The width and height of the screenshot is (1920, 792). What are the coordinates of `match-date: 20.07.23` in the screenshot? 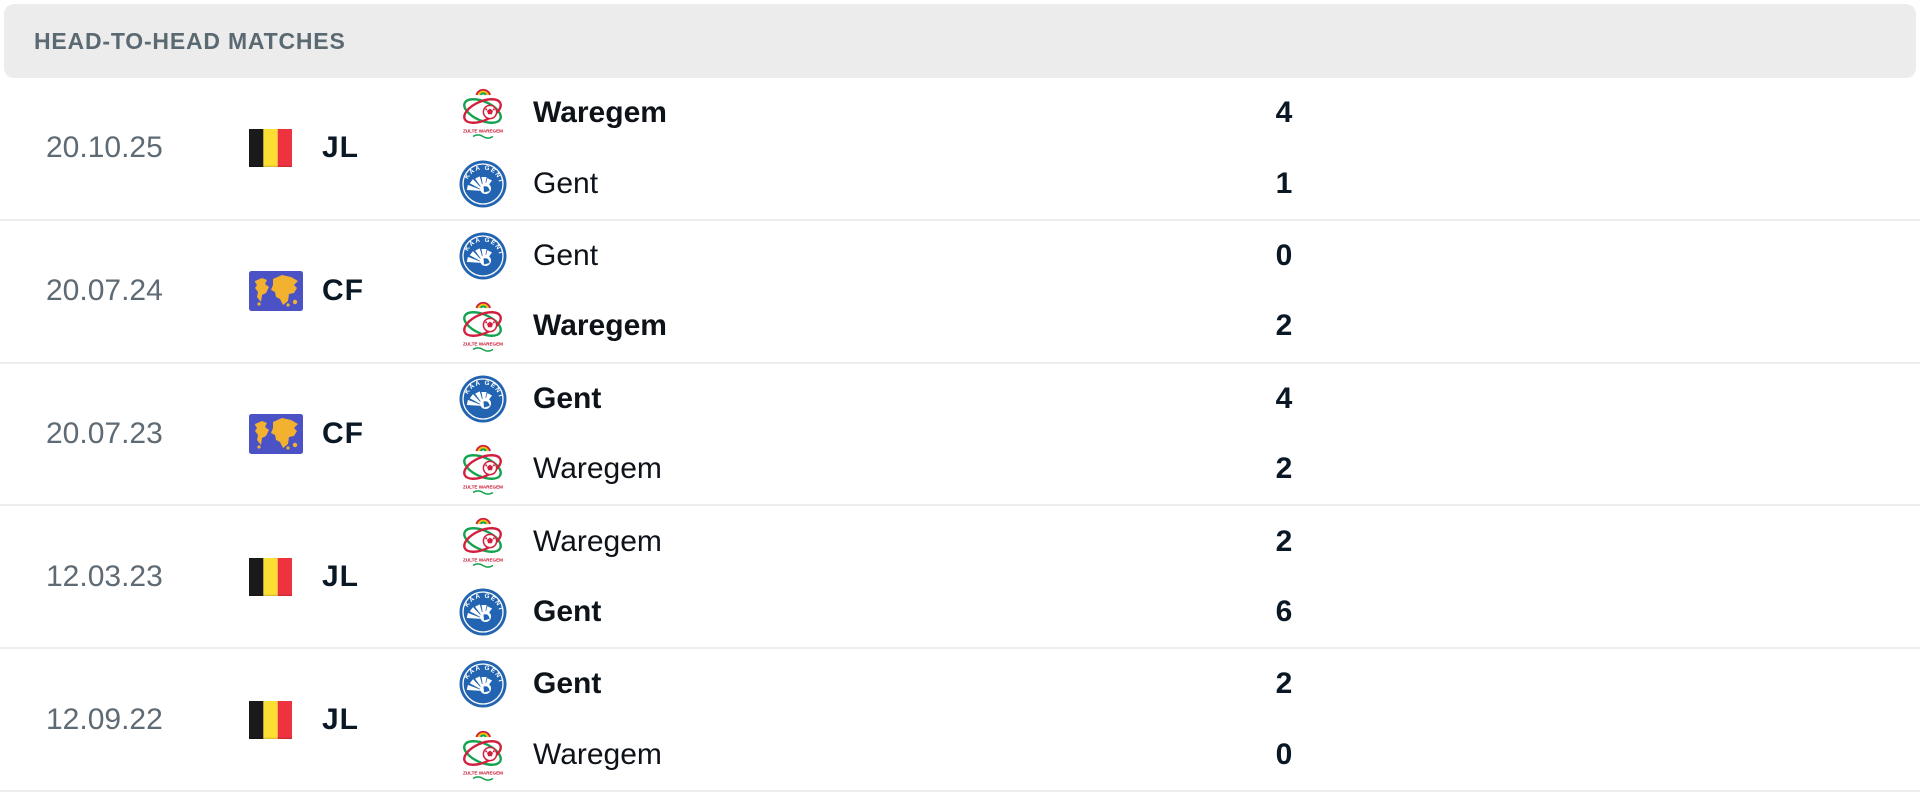 It's located at (104, 433).